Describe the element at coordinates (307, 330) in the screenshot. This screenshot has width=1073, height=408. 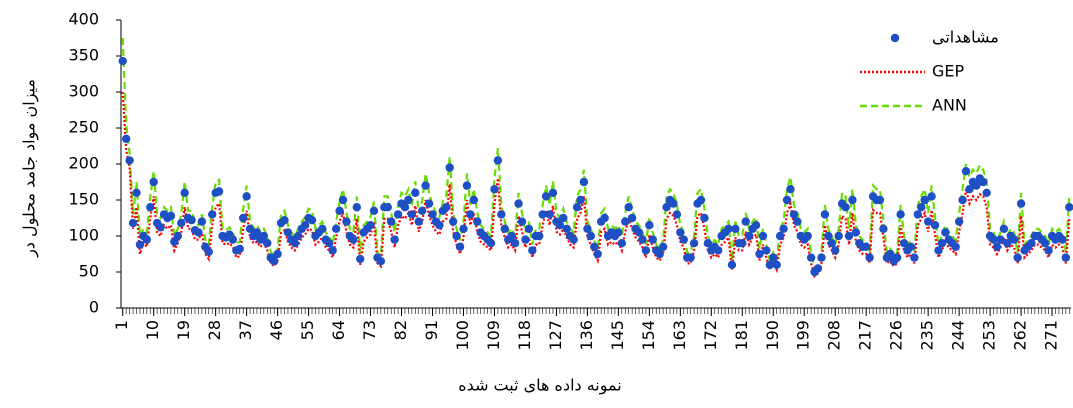
I see `x-tick-label: 55` at that location.